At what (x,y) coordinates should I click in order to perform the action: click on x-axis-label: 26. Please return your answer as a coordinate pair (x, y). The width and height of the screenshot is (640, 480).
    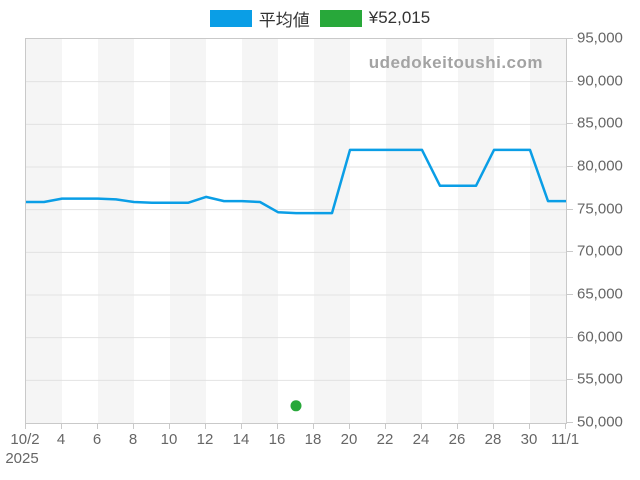
    Looking at the image, I should click on (457, 439).